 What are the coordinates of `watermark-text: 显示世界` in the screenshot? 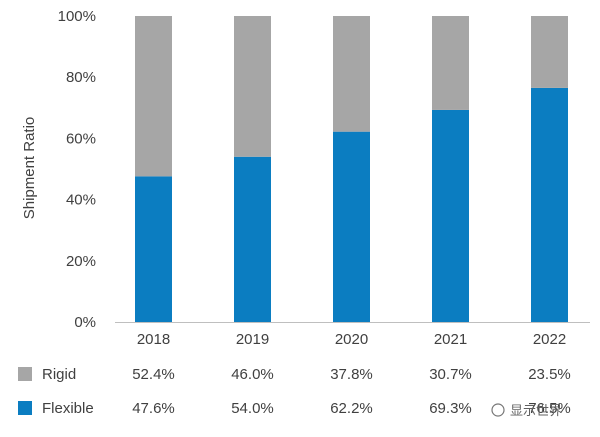 It's located at (536, 410).